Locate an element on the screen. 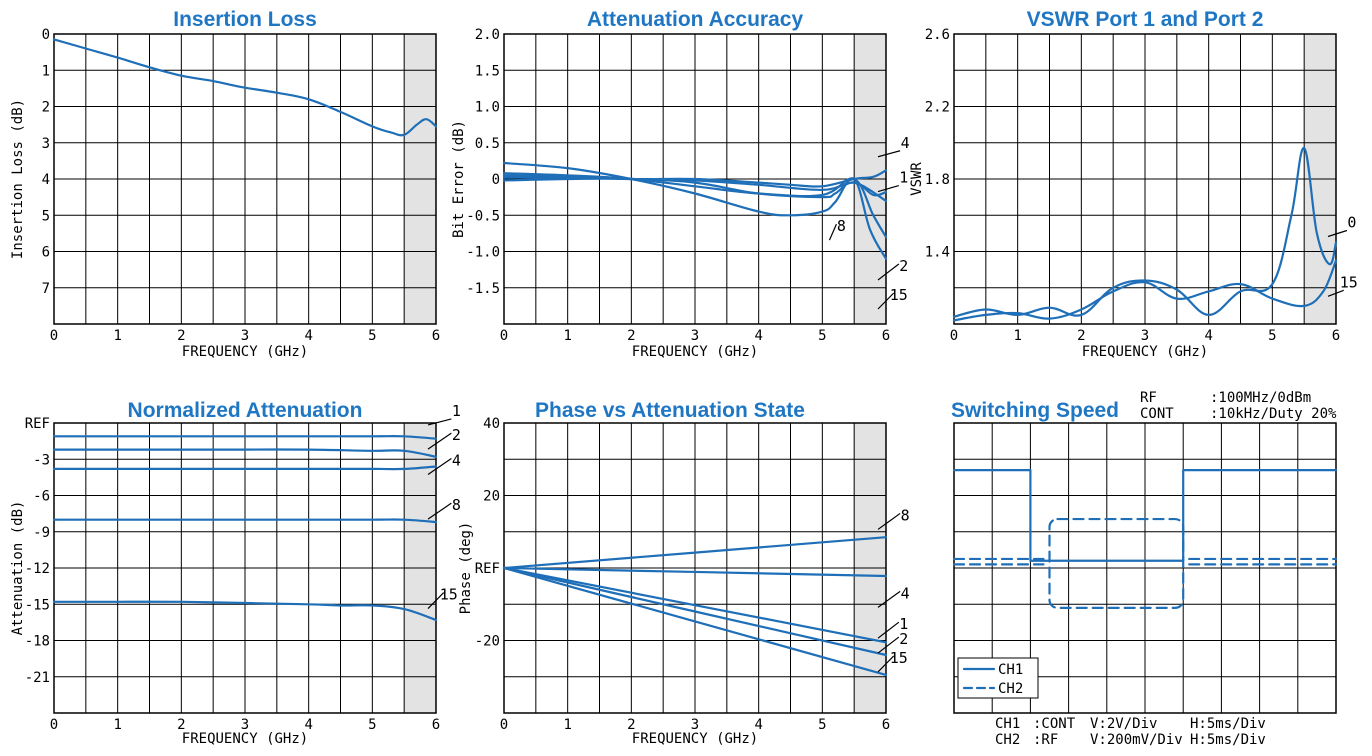 This screenshot has width=1372, height=756. y-tick-label: 0 is located at coordinates (46, 35).